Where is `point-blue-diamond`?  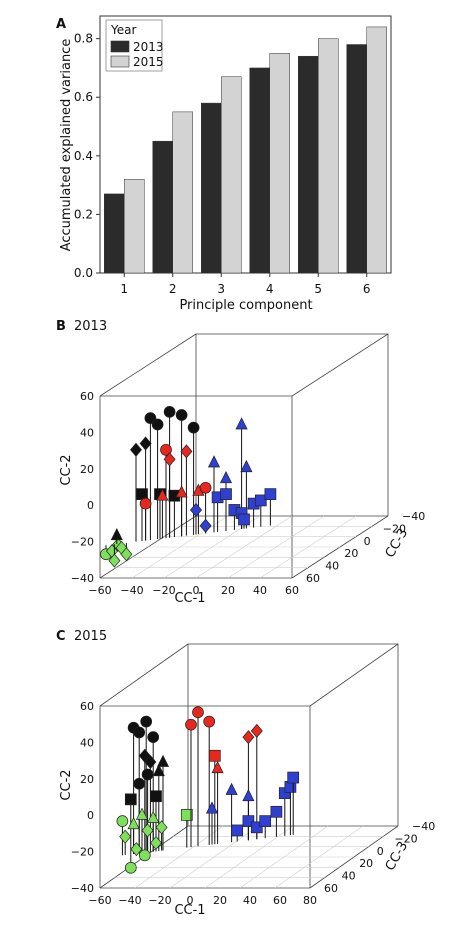
point-blue-diamond is located at coordinates (205, 525).